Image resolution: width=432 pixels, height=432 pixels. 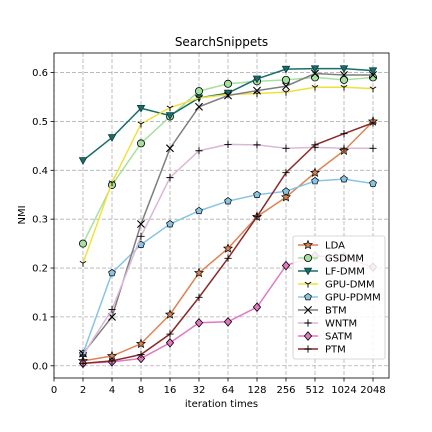 What do you see at coordinates (307, 257) in the screenshot?
I see `legend-marker-gsdmm` at bounding box center [307, 257].